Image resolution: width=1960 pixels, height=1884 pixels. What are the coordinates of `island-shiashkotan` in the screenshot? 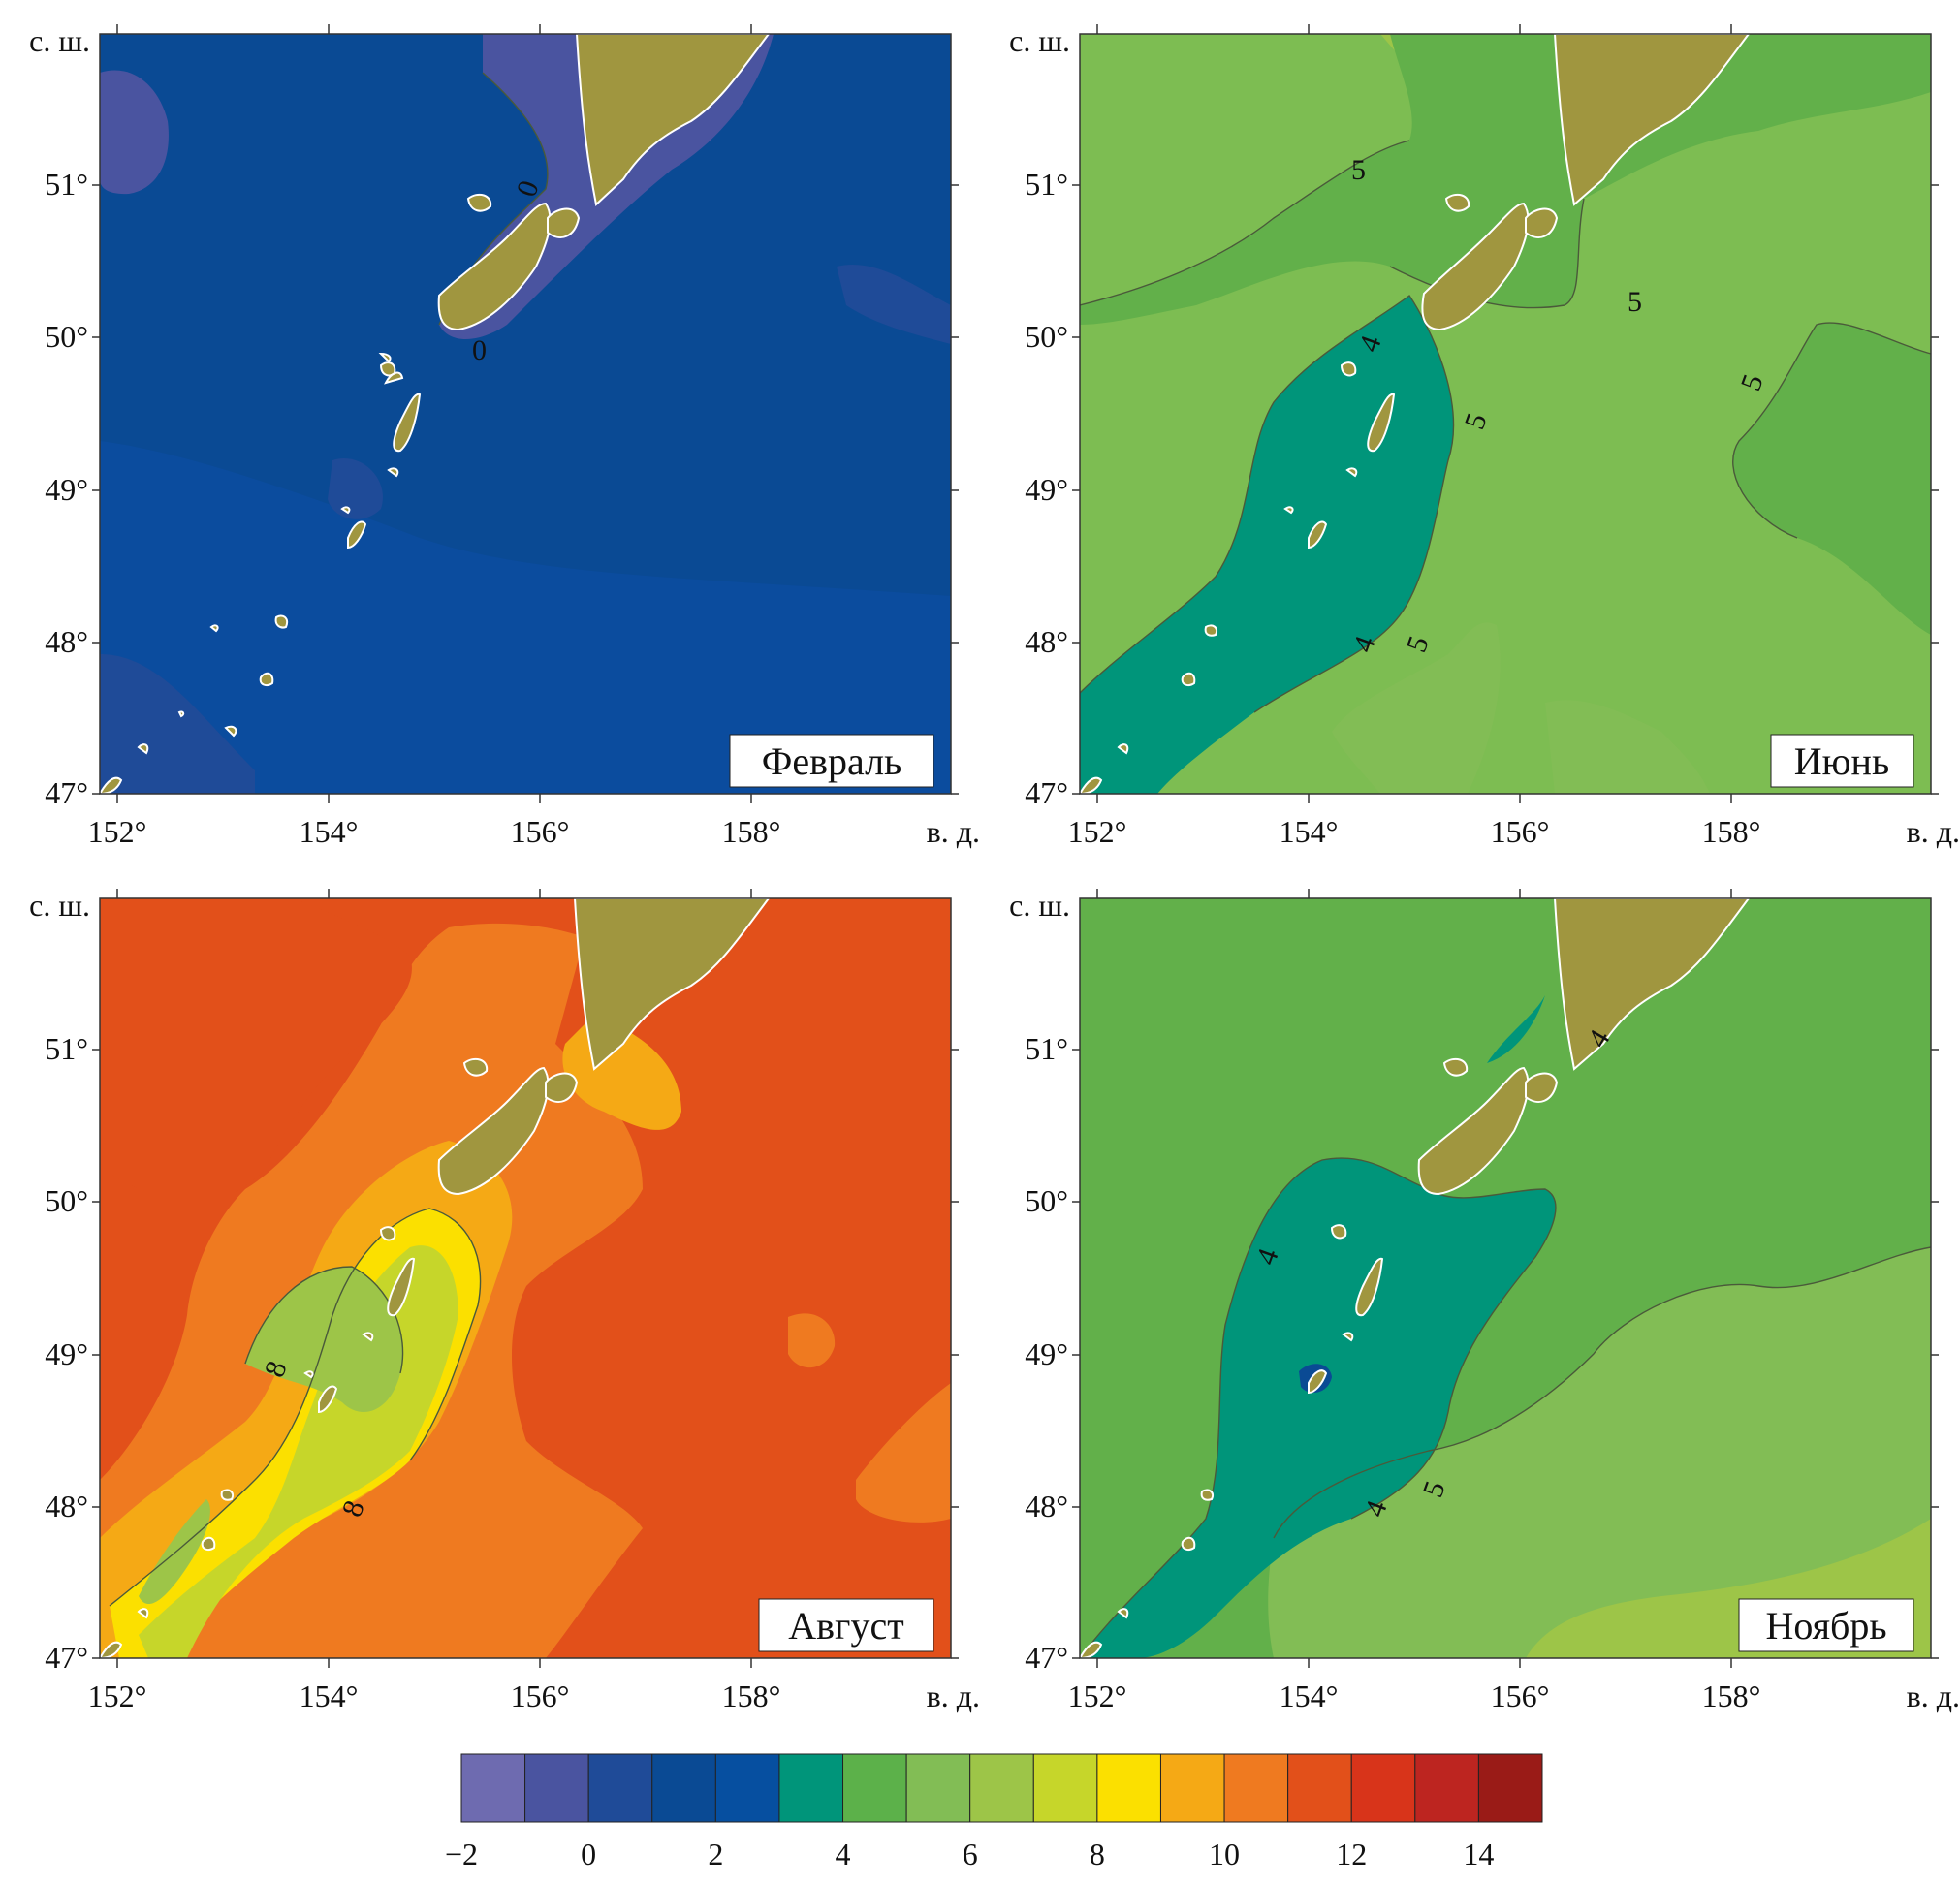 It's located at (1351, 472).